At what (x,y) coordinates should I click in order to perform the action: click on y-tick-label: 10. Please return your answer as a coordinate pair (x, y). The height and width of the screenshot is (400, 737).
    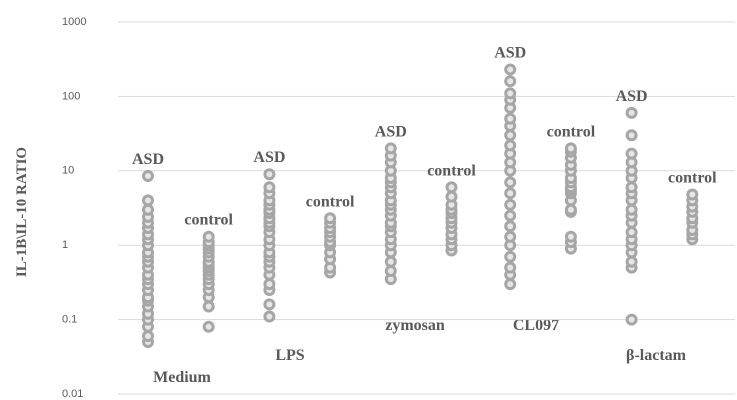
    Looking at the image, I should click on (68, 171).